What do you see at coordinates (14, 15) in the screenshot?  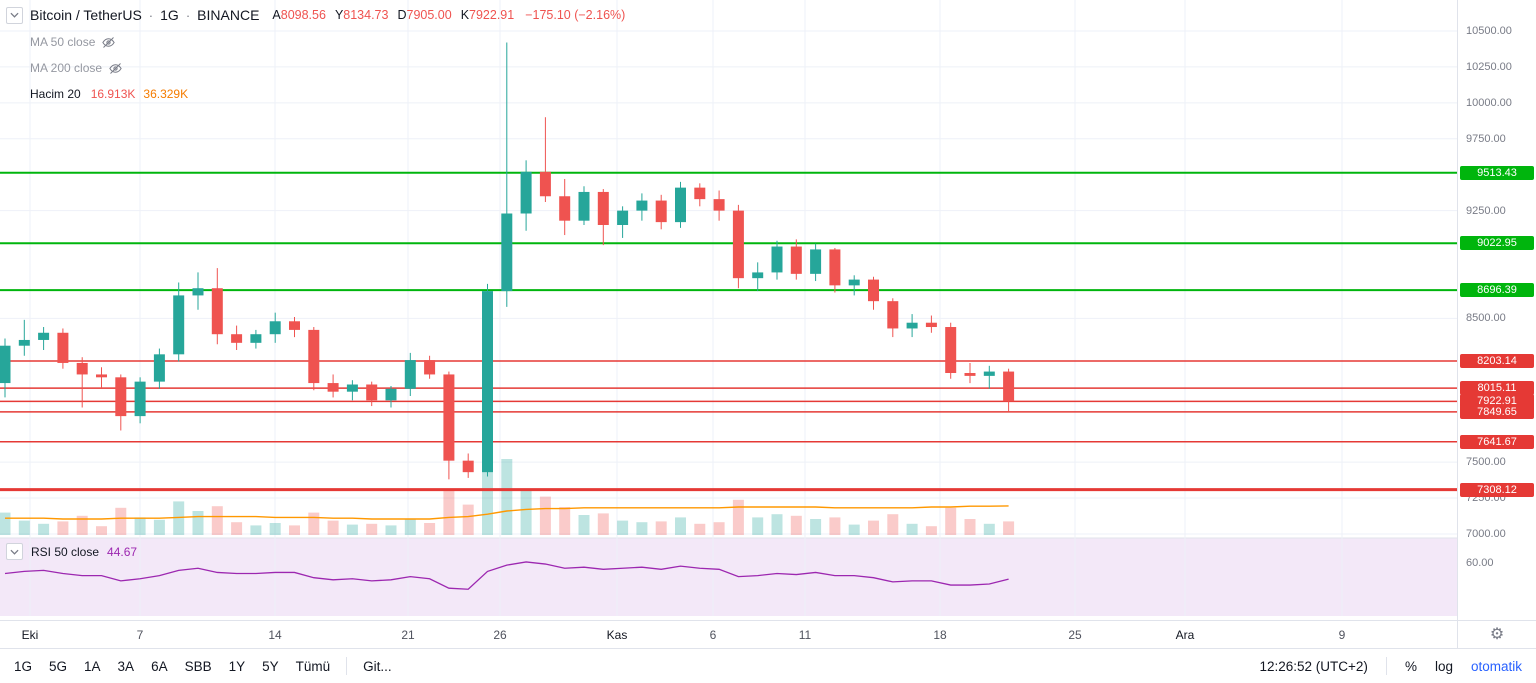 I see `collapse-main-pane-button` at bounding box center [14, 15].